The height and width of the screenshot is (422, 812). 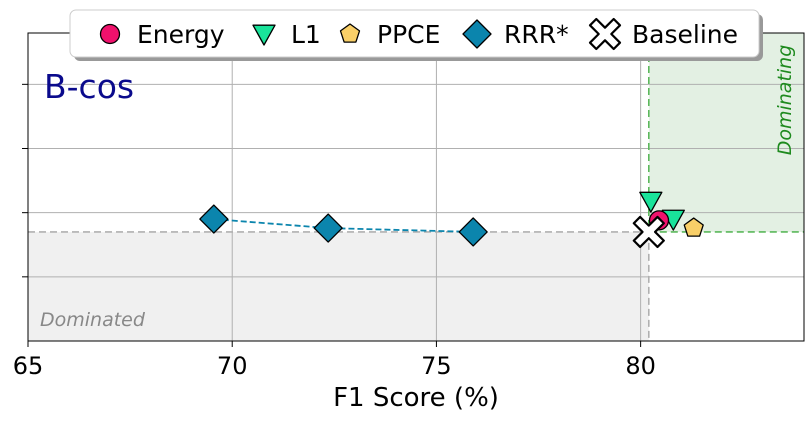 I want to click on legend-box, so click(x=414, y=33).